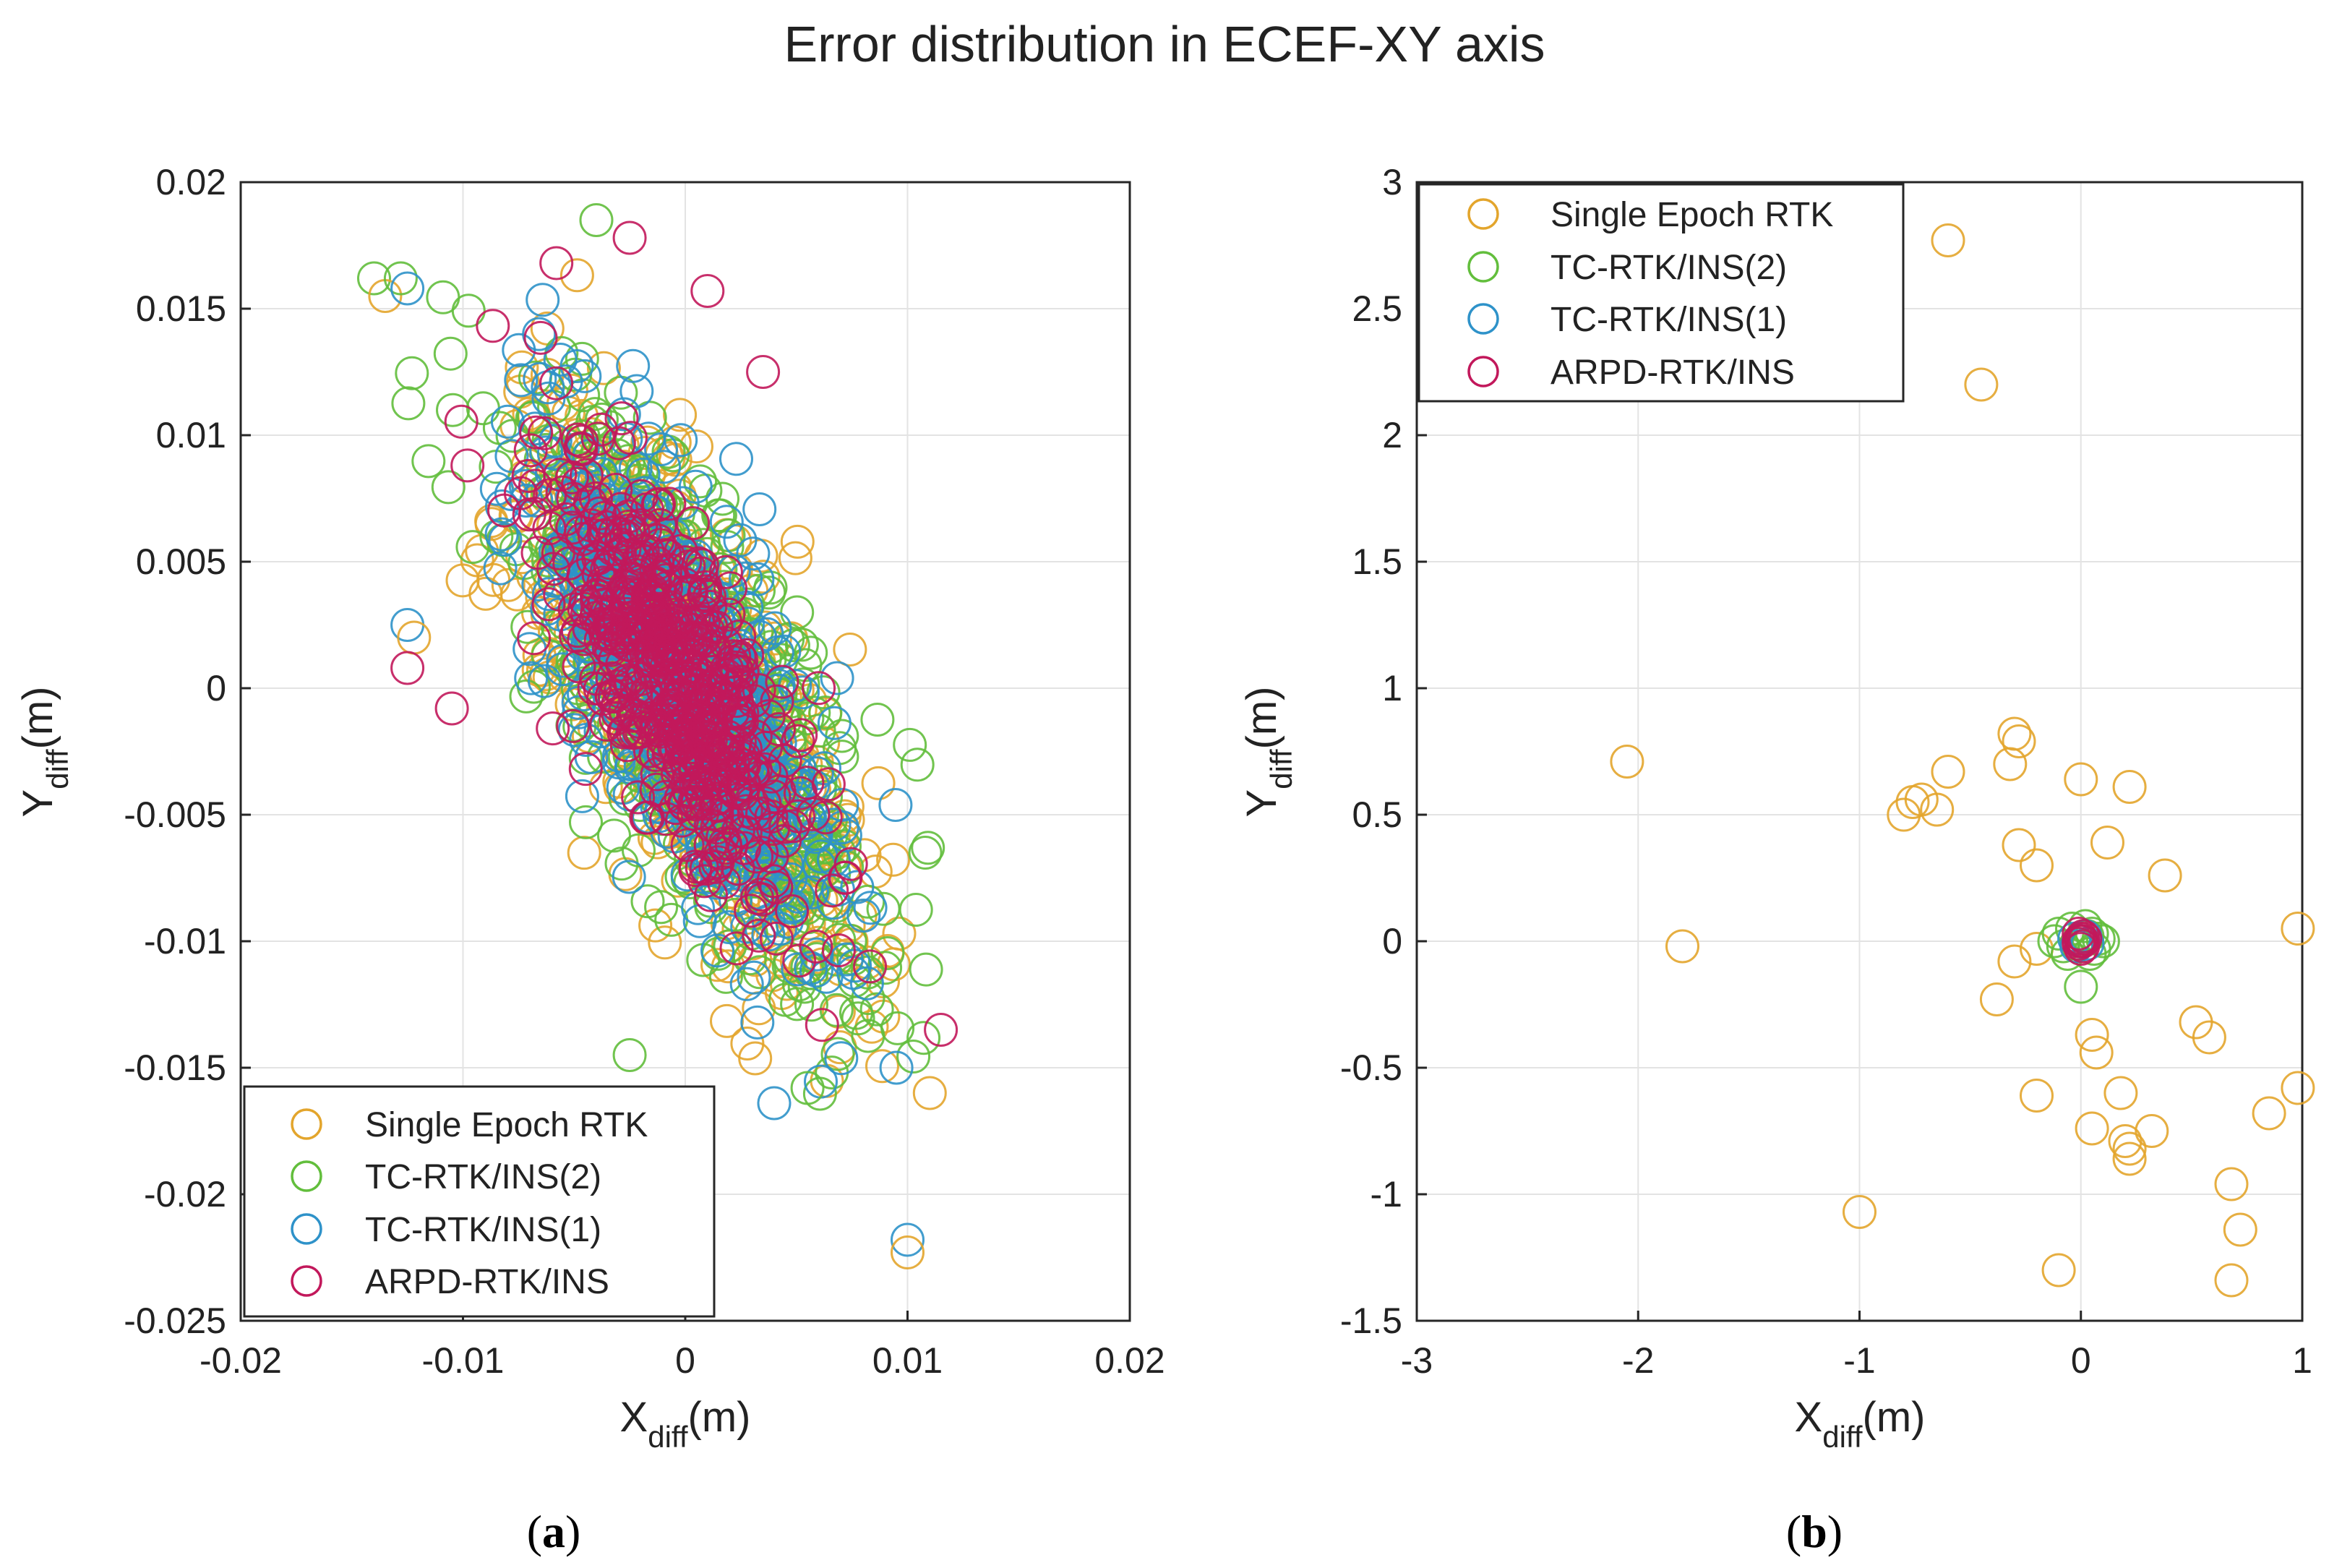 This screenshot has width=2329, height=1568. Describe the element at coordinates (216, 688) in the screenshot. I see `panel-a-y-tick-label: 0` at that location.